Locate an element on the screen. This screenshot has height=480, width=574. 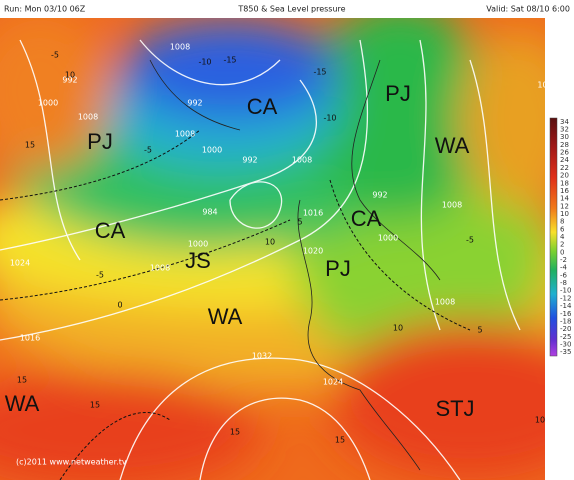
colorbar-tick-label: -18 is located at coordinates (565, 321).